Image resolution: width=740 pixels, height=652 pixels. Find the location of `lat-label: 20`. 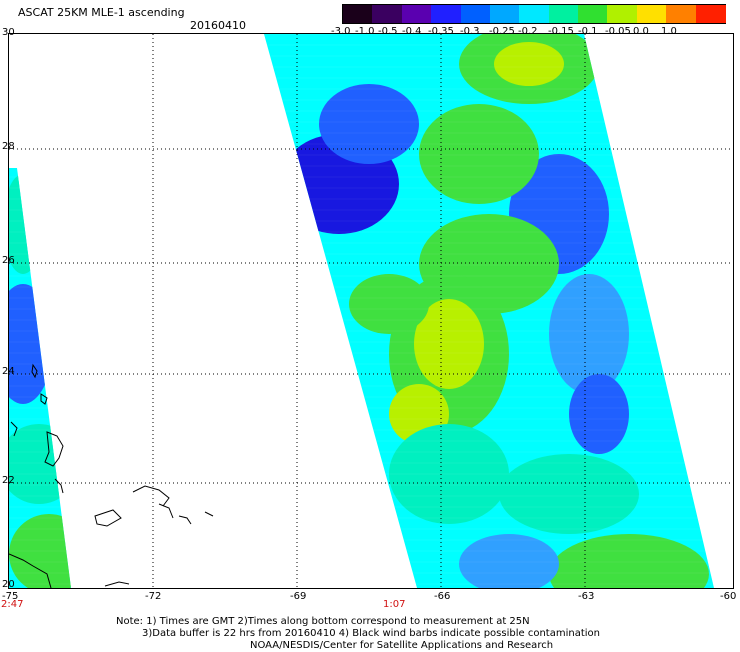

lat-label: 20 is located at coordinates (8, 584).